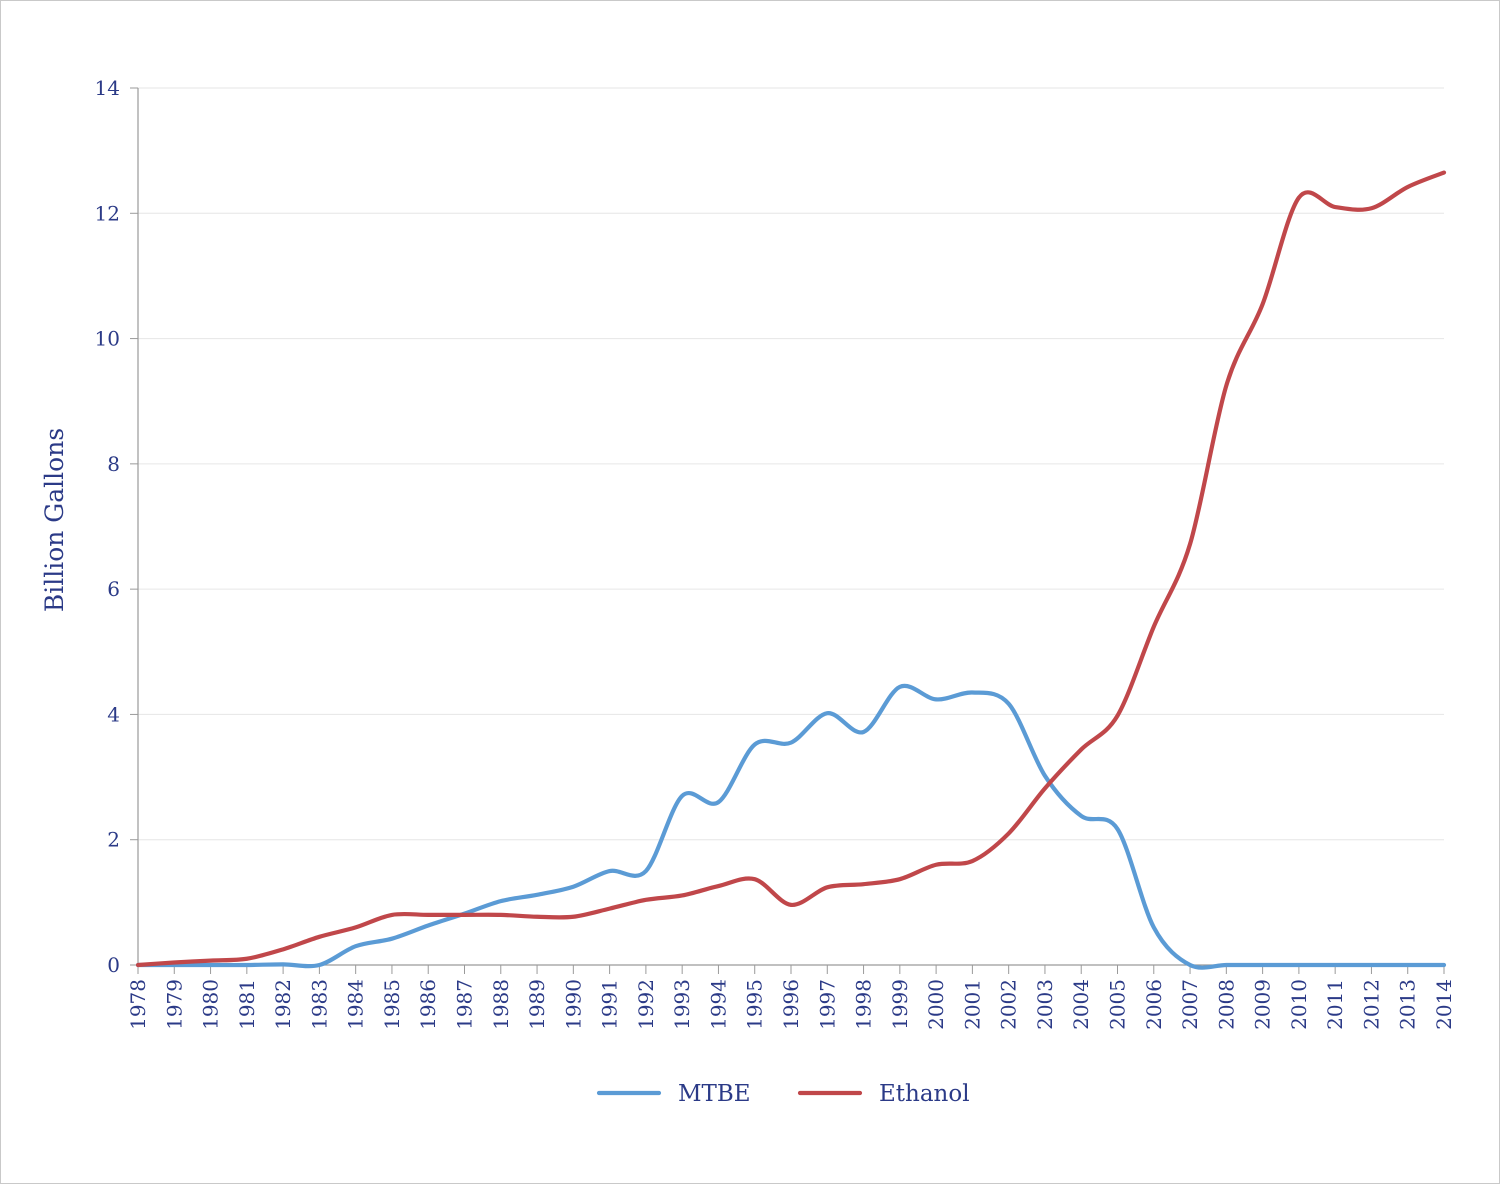 The height and width of the screenshot is (1184, 1500). I want to click on y-tick-label: 12, so click(107, 213).